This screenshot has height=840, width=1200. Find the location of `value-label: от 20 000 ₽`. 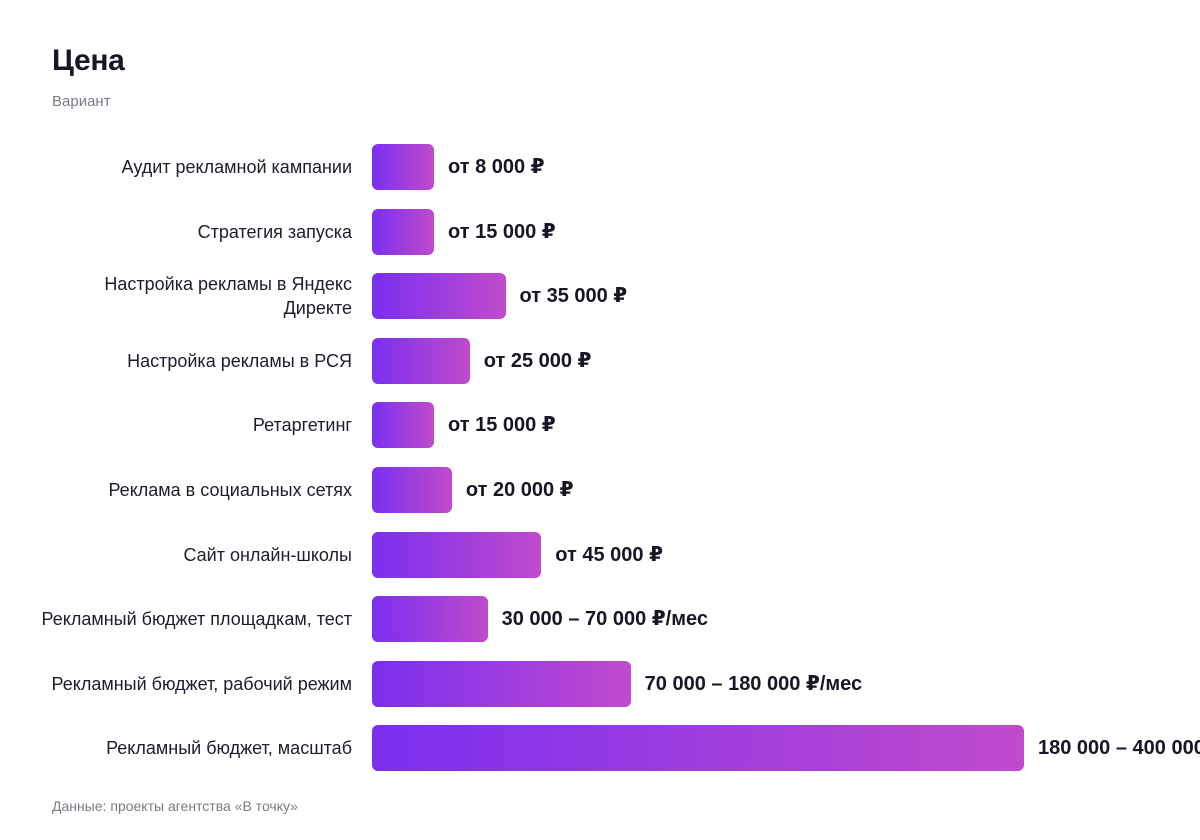

value-label: от 20 000 ₽ is located at coordinates (519, 490).